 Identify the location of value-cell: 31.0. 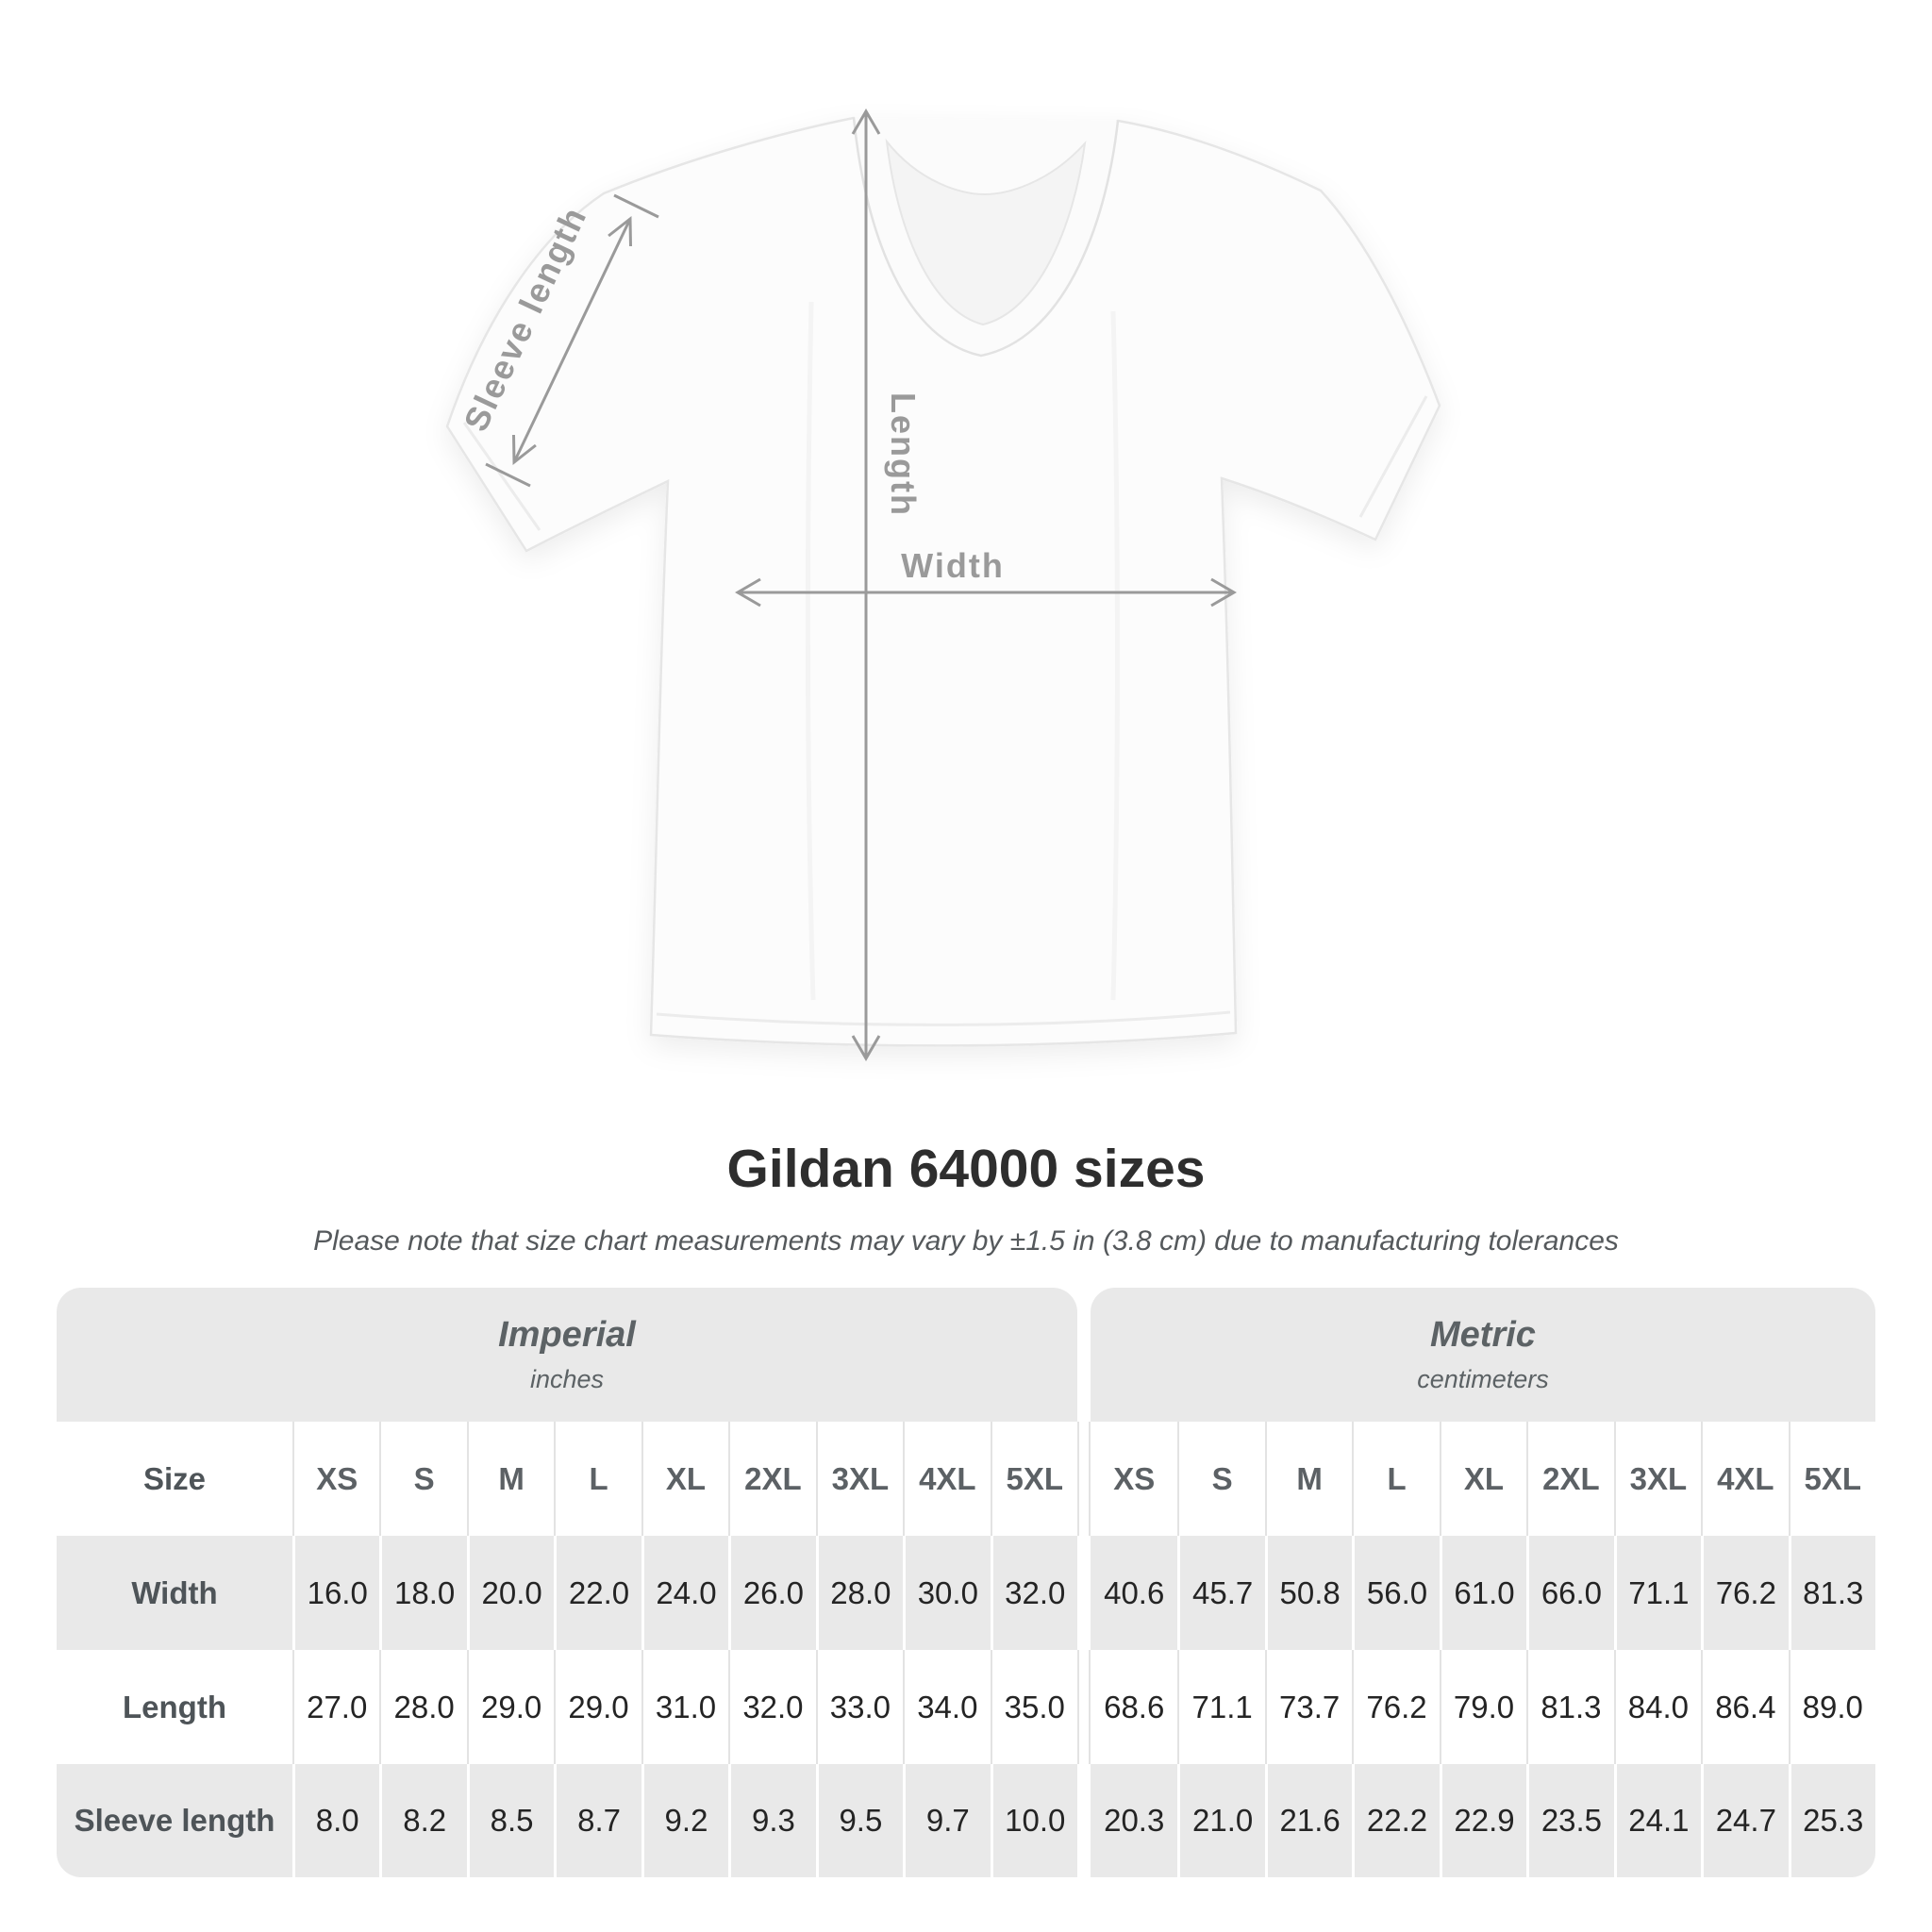
(685, 1707).